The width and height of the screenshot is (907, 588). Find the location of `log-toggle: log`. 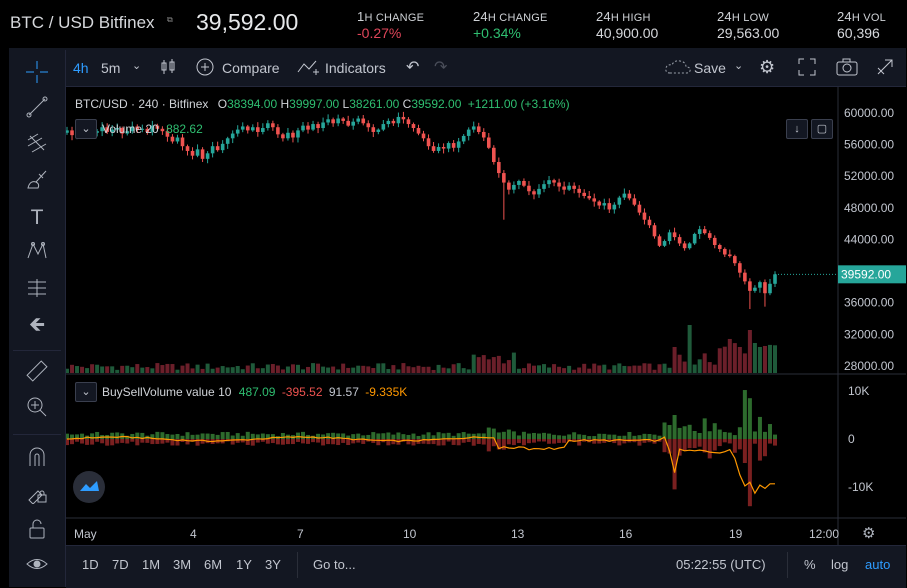

log-toggle: log is located at coordinates (840, 564).